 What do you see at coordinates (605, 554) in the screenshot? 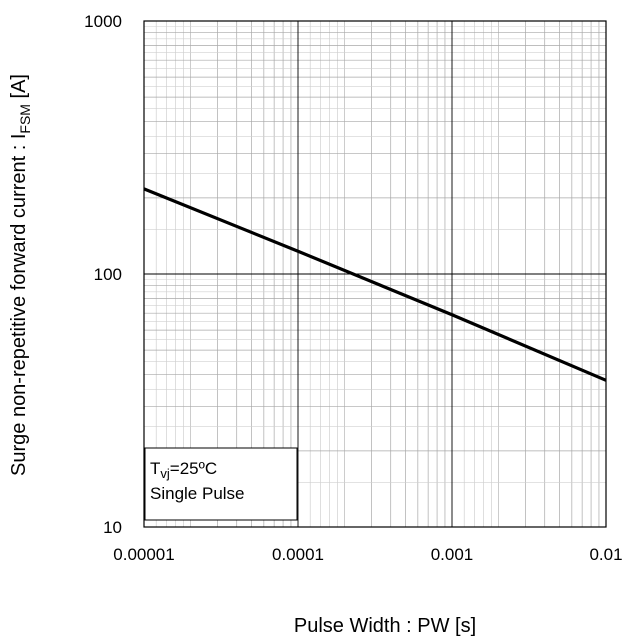
I see `x-tick-label: 0.01` at bounding box center [605, 554].